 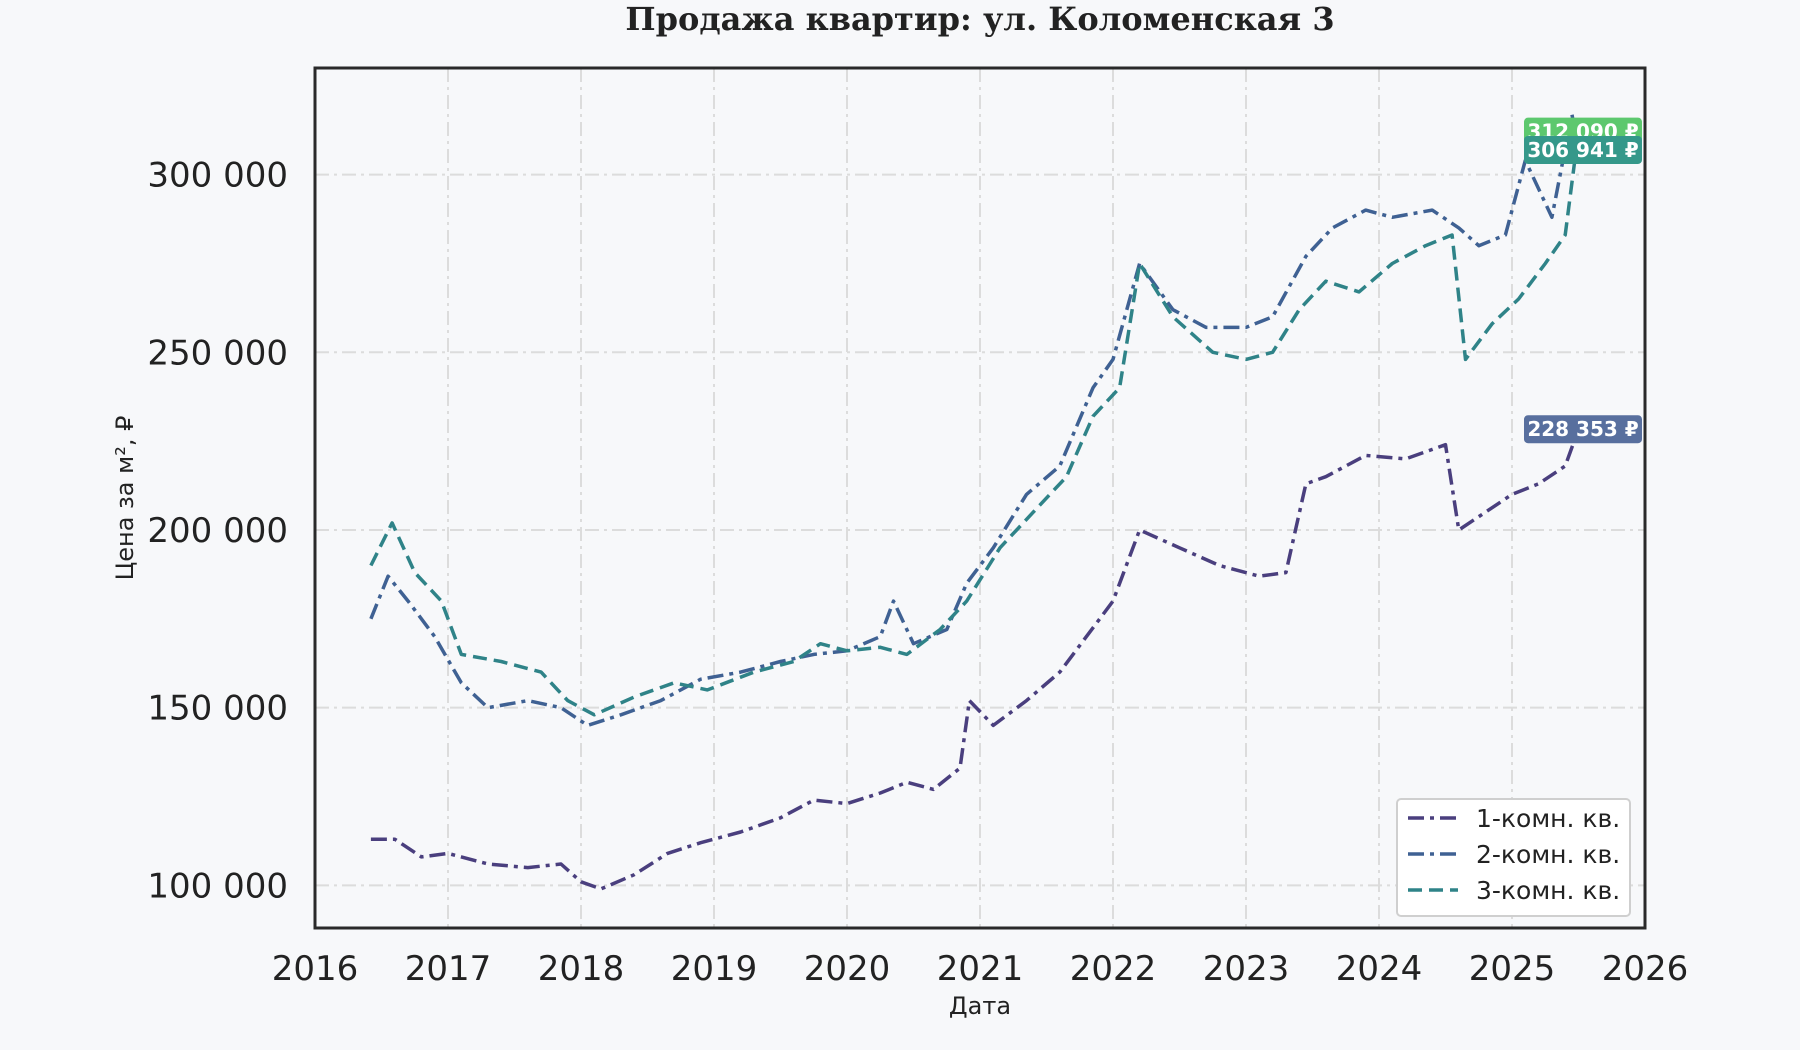 I want to click on legend-label: 1-комн. кв., so click(x=1548, y=818).